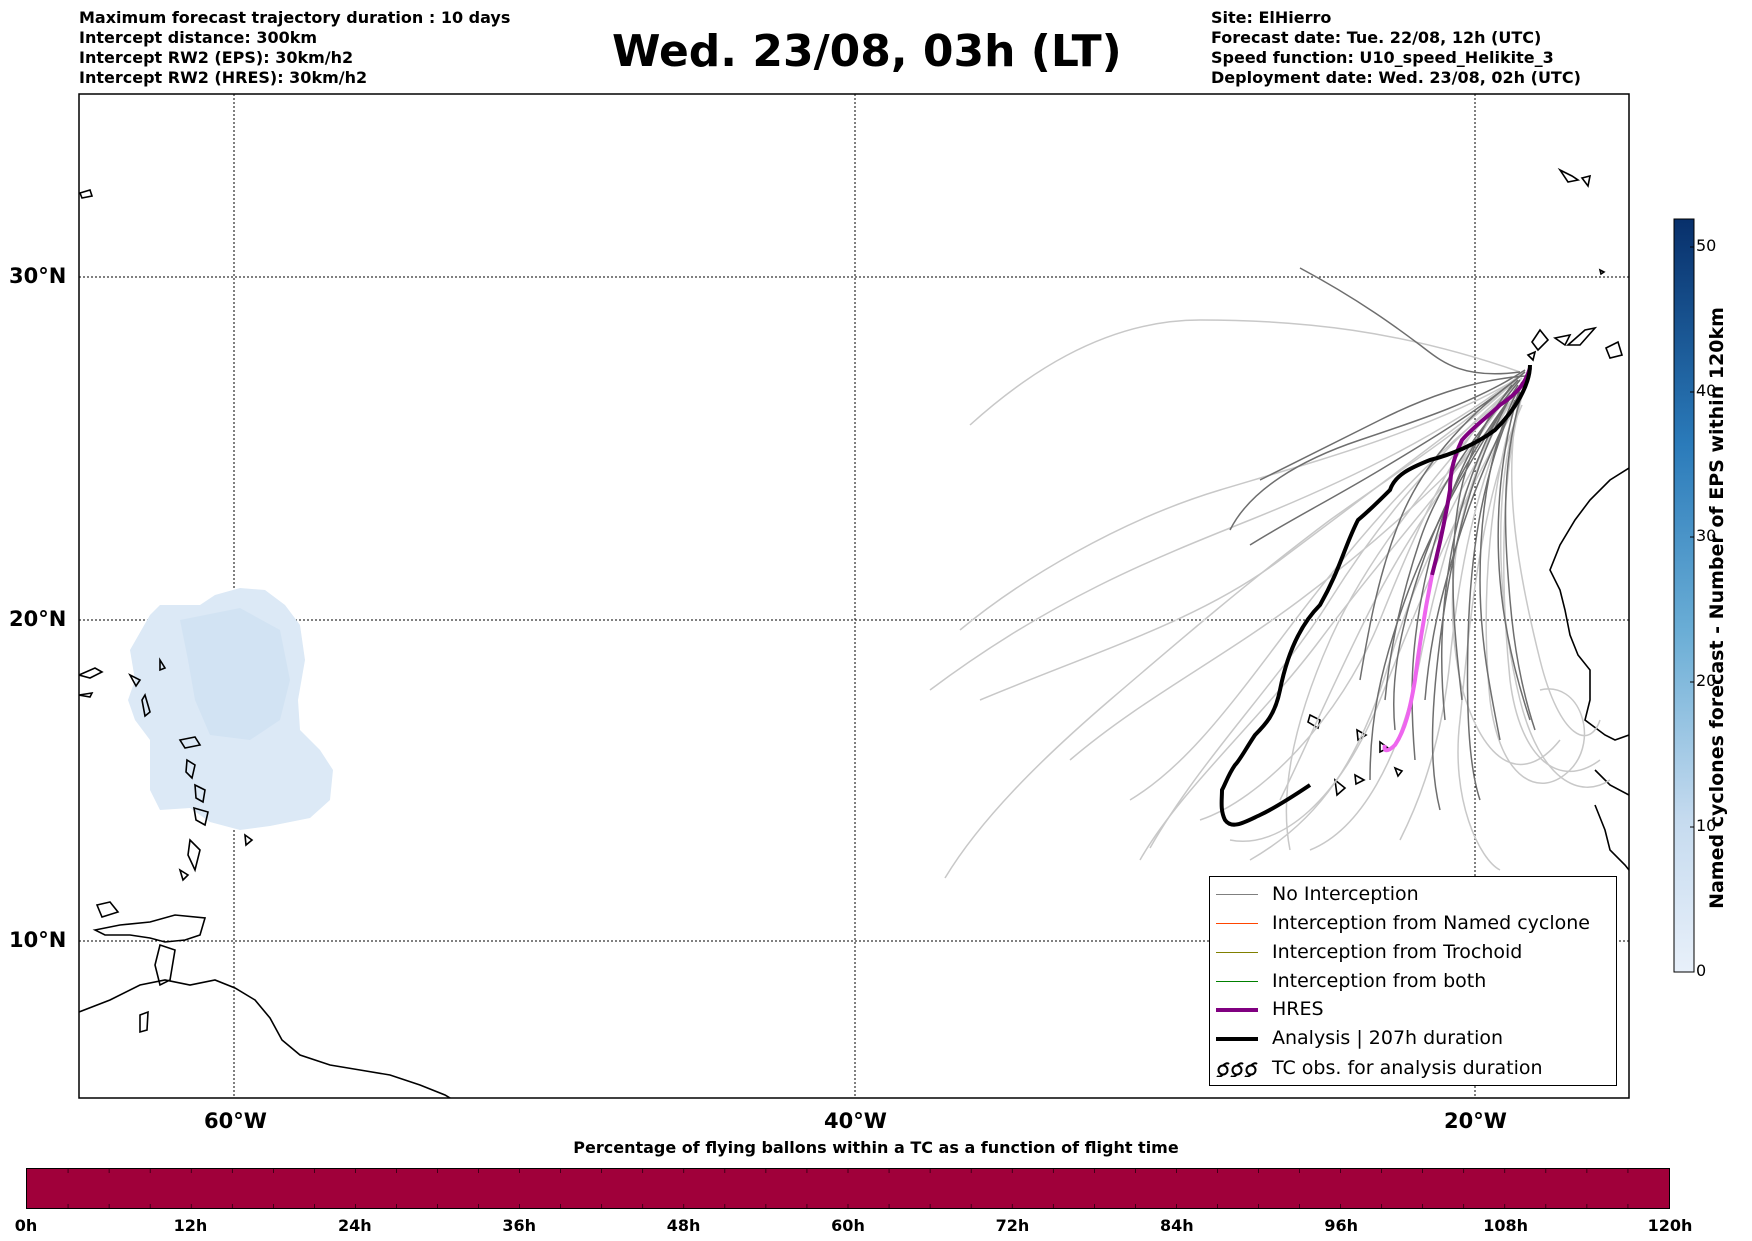  What do you see at coordinates (1407, 1068) in the screenshot?
I see `legend-label: TC obs. for analysis duration` at bounding box center [1407, 1068].